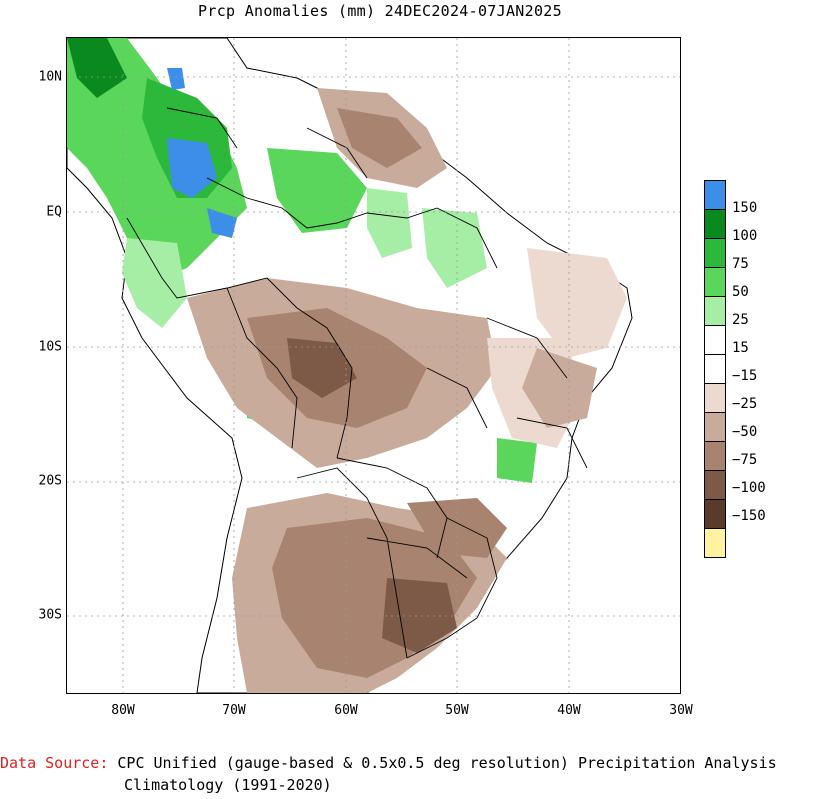 This screenshot has height=799, width=816. Describe the element at coordinates (740, 292) in the screenshot. I see `colorbar-label: 50` at that location.